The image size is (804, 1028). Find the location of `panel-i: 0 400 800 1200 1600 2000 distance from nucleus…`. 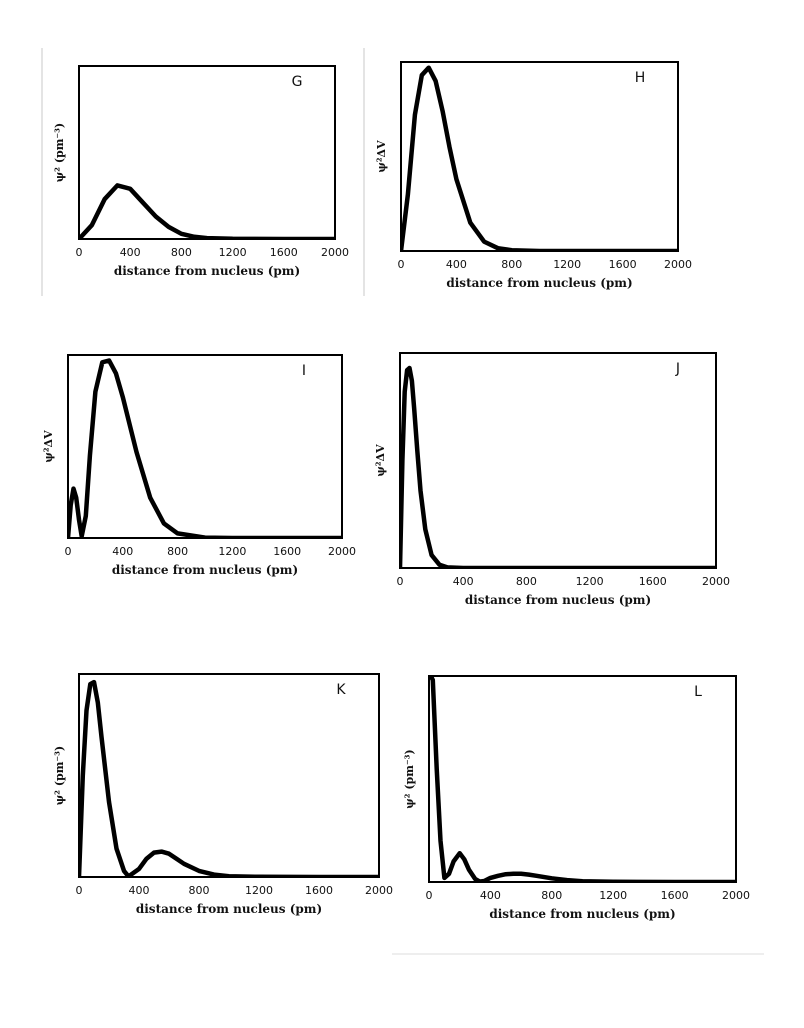

panel-i: 0 400 800 1200 1600 2000 distance from nucleus… is located at coordinates (199, 465).